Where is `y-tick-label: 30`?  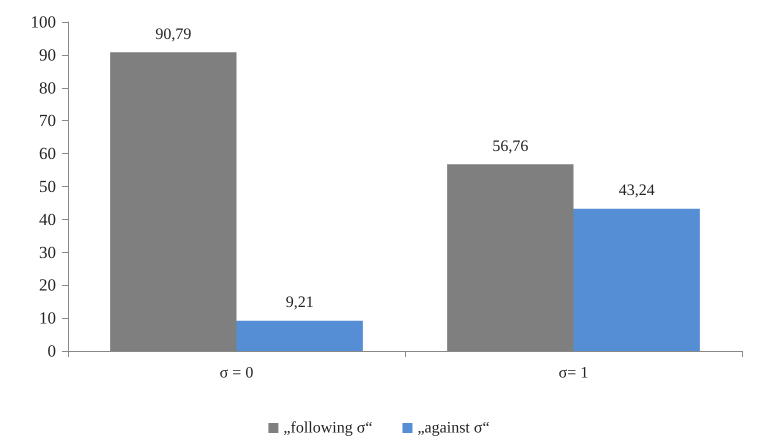
y-tick-label: 30 is located at coordinates (47, 252).